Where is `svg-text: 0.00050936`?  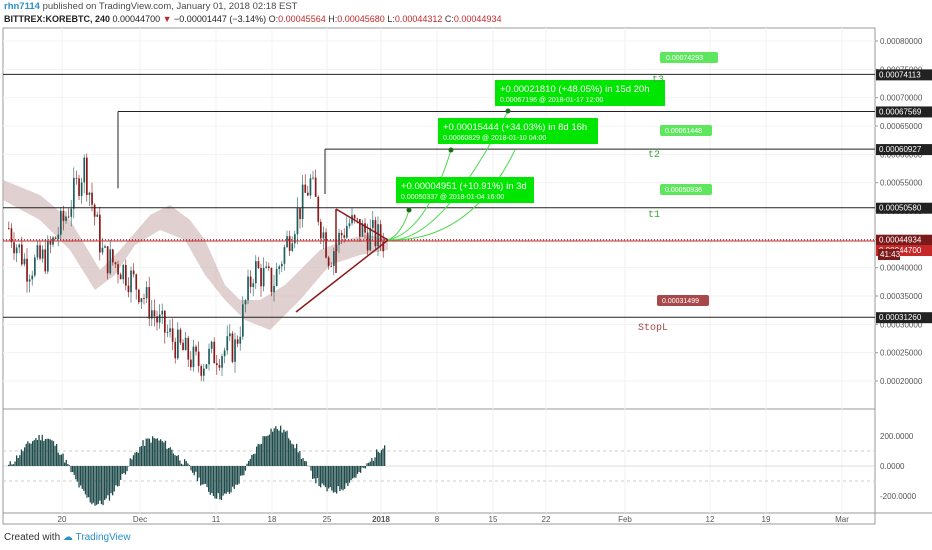
svg-text: 0.00050936 is located at coordinates (683, 190).